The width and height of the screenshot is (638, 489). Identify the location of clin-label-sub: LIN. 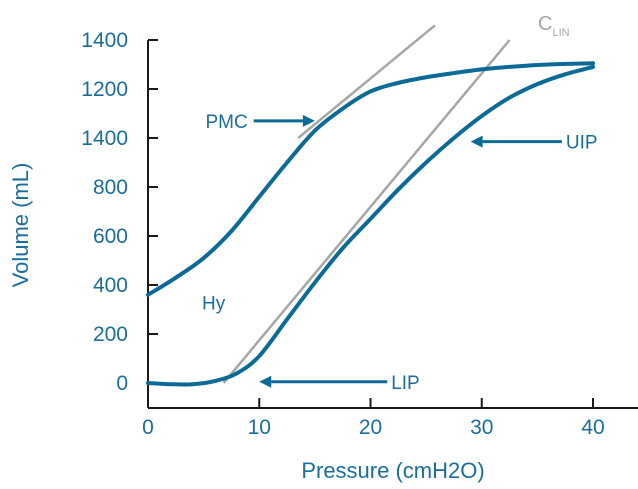
(560, 33).